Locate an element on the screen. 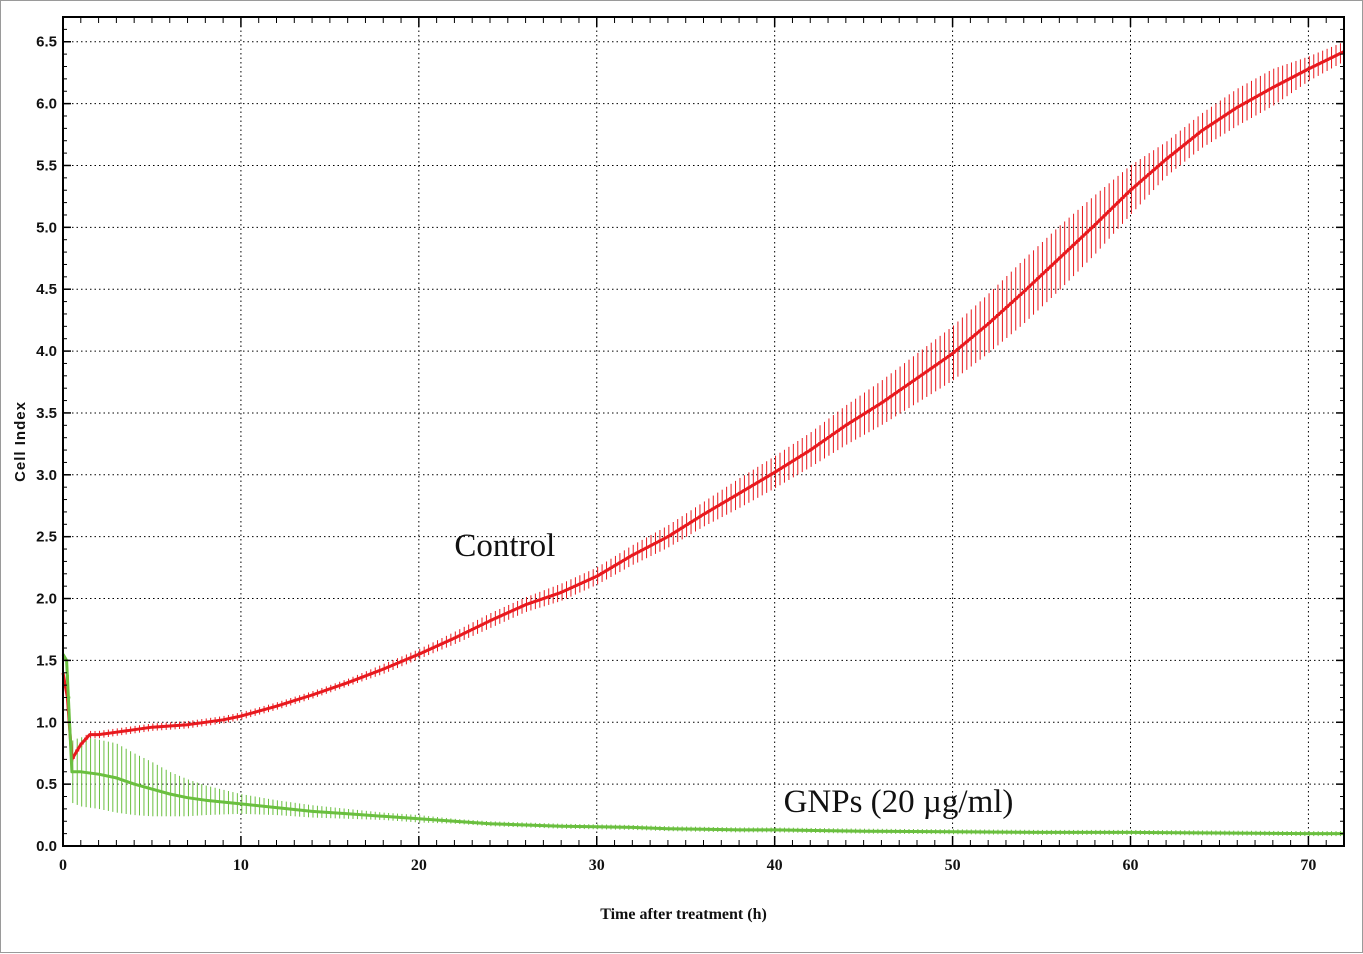  y-tick-label: 2.0 is located at coordinates (46, 599).